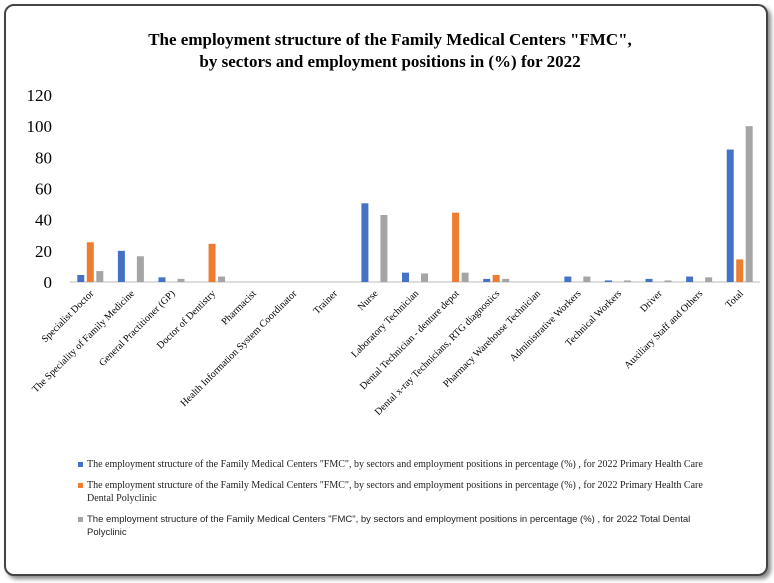  I want to click on x-tick-label: Nurse, so click(368, 300).